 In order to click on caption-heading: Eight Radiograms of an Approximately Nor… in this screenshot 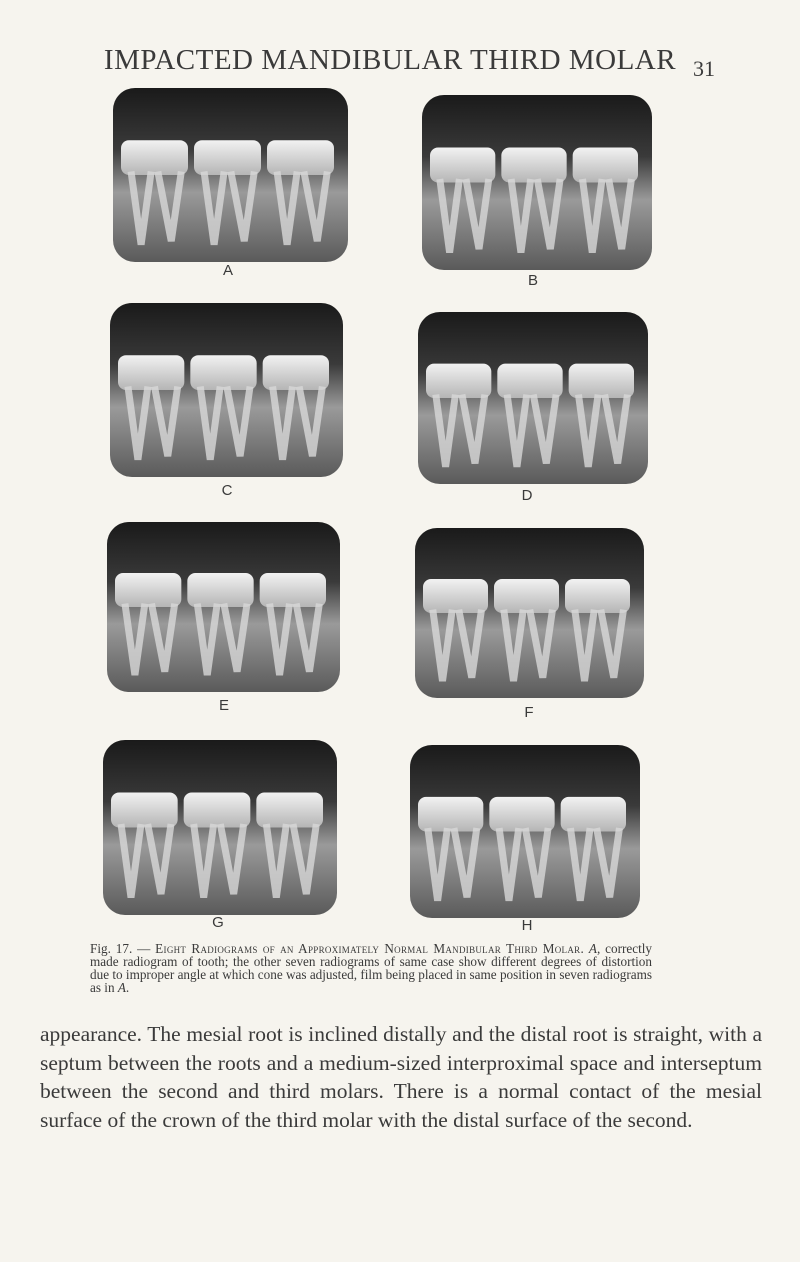, I will do `click(370, 948)`.